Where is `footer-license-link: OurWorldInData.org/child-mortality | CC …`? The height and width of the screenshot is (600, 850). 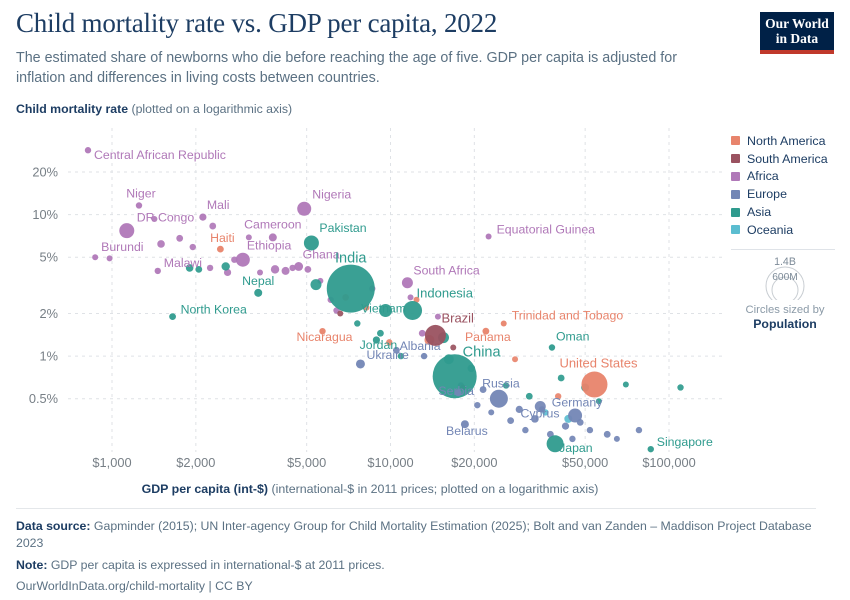 footer-license-link: OurWorldInData.org/child-mortality | CC … is located at coordinates (134, 585).